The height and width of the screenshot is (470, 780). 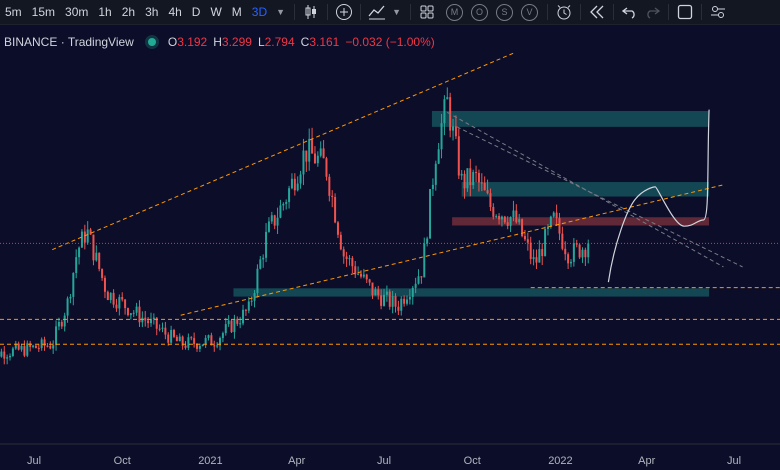 What do you see at coordinates (216, 12) in the screenshot?
I see `timeframe-w: W` at bounding box center [216, 12].